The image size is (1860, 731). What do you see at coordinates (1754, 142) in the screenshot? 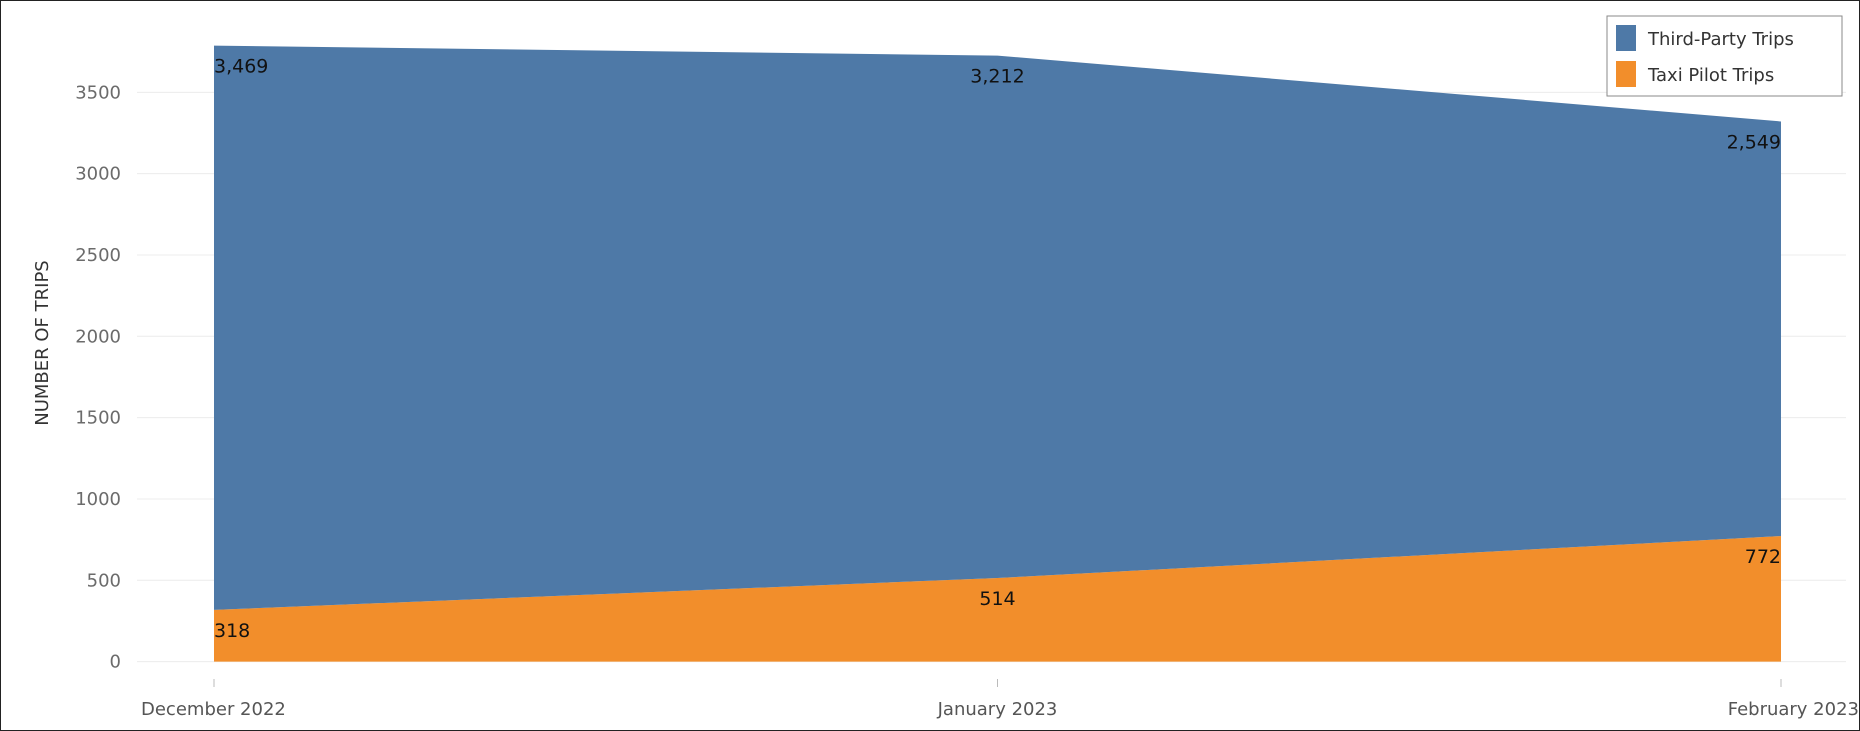
I see `data-label: 2,549` at bounding box center [1754, 142].